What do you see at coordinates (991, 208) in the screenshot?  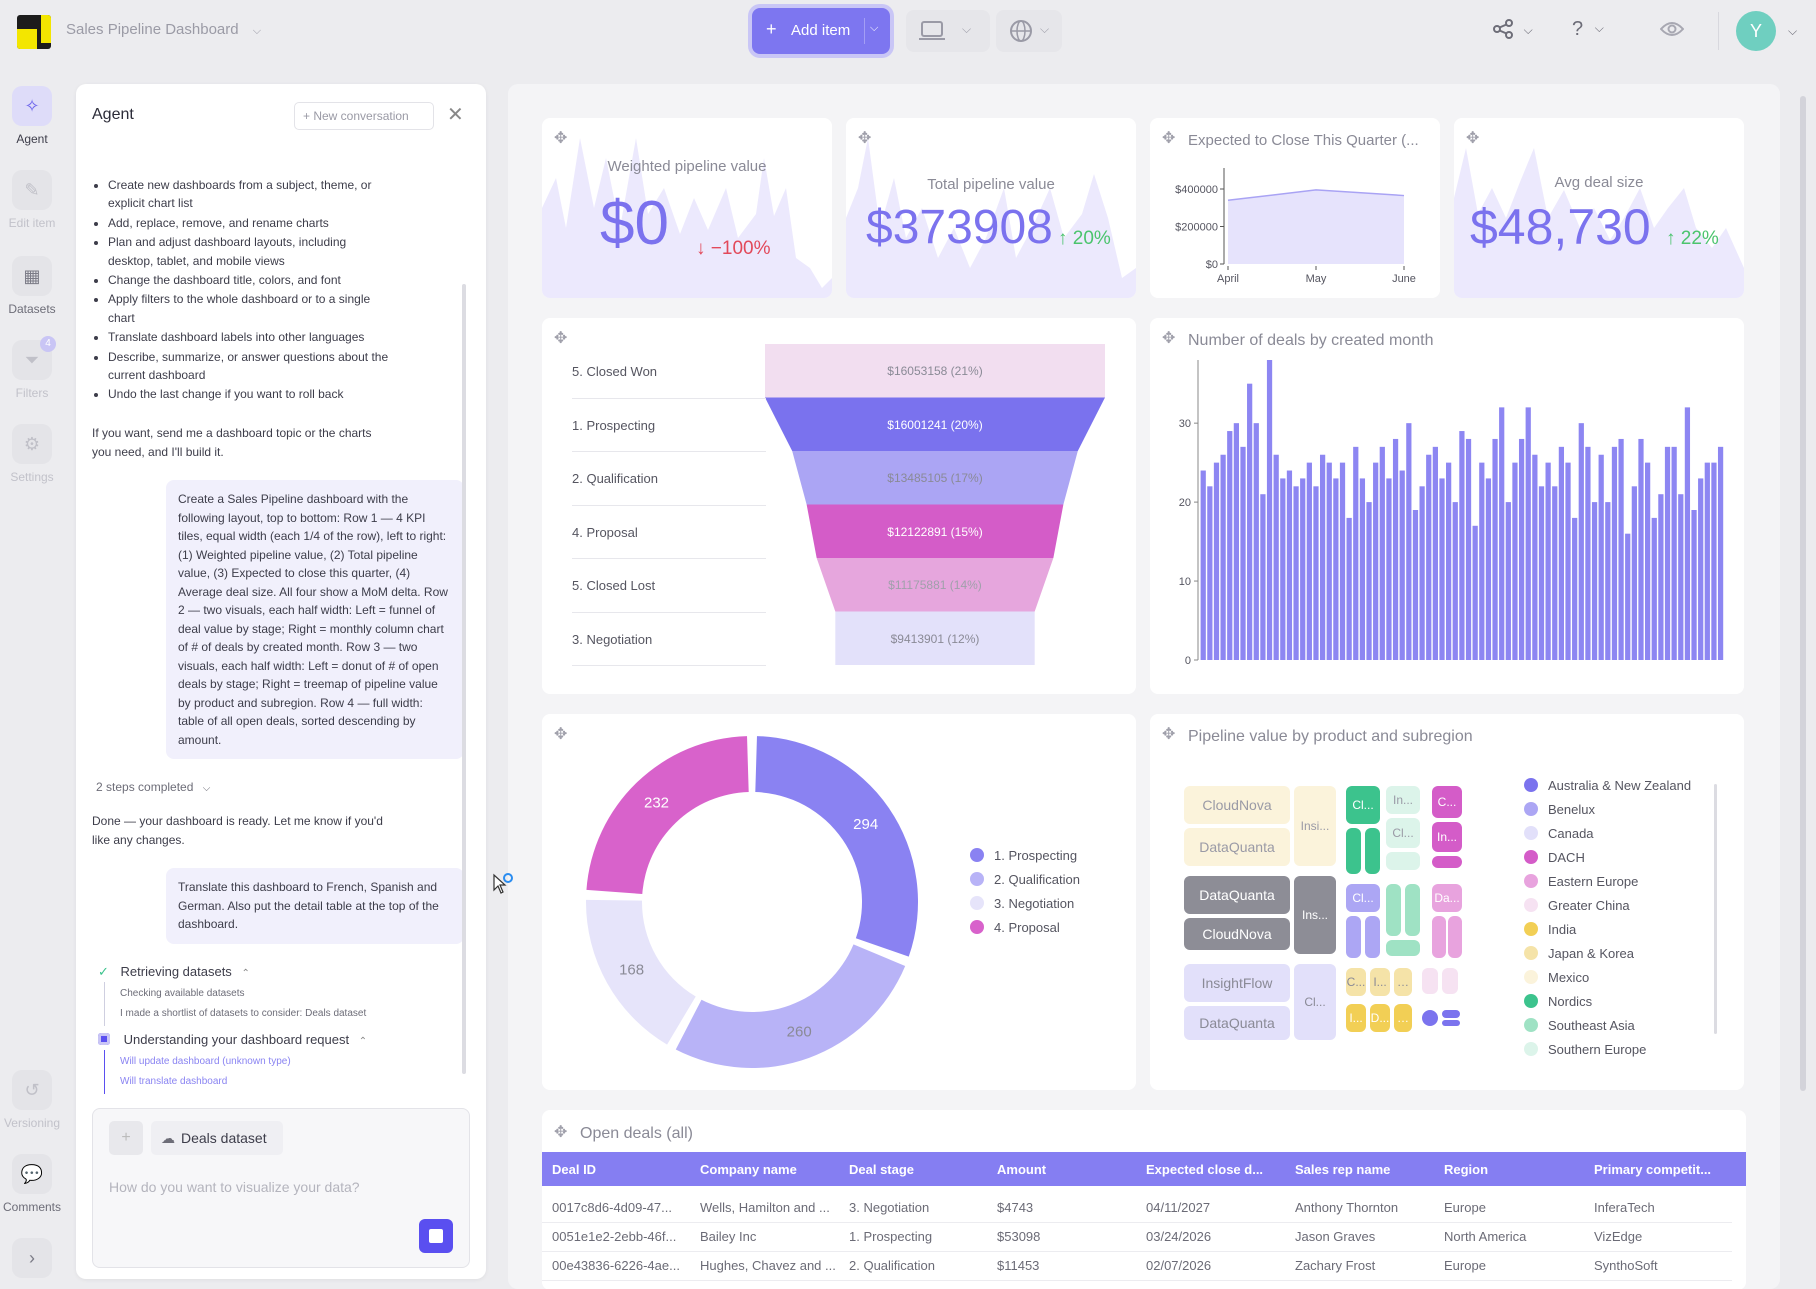 I see `kpi-total-pipeline: ✥ Total pipeline value $373908 ↑ 20%` at bounding box center [991, 208].